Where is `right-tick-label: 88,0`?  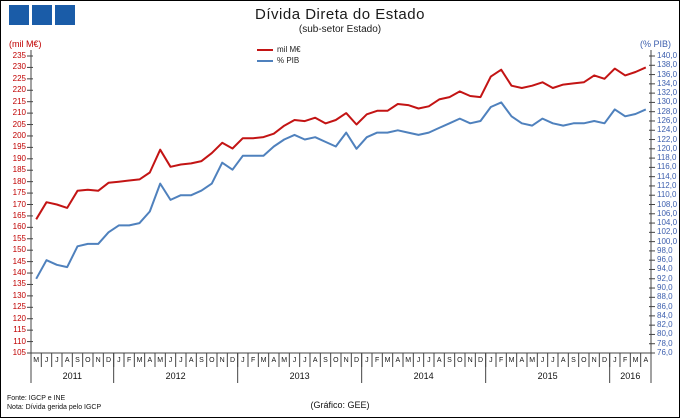 right-tick-label: 88,0 is located at coordinates (665, 297).